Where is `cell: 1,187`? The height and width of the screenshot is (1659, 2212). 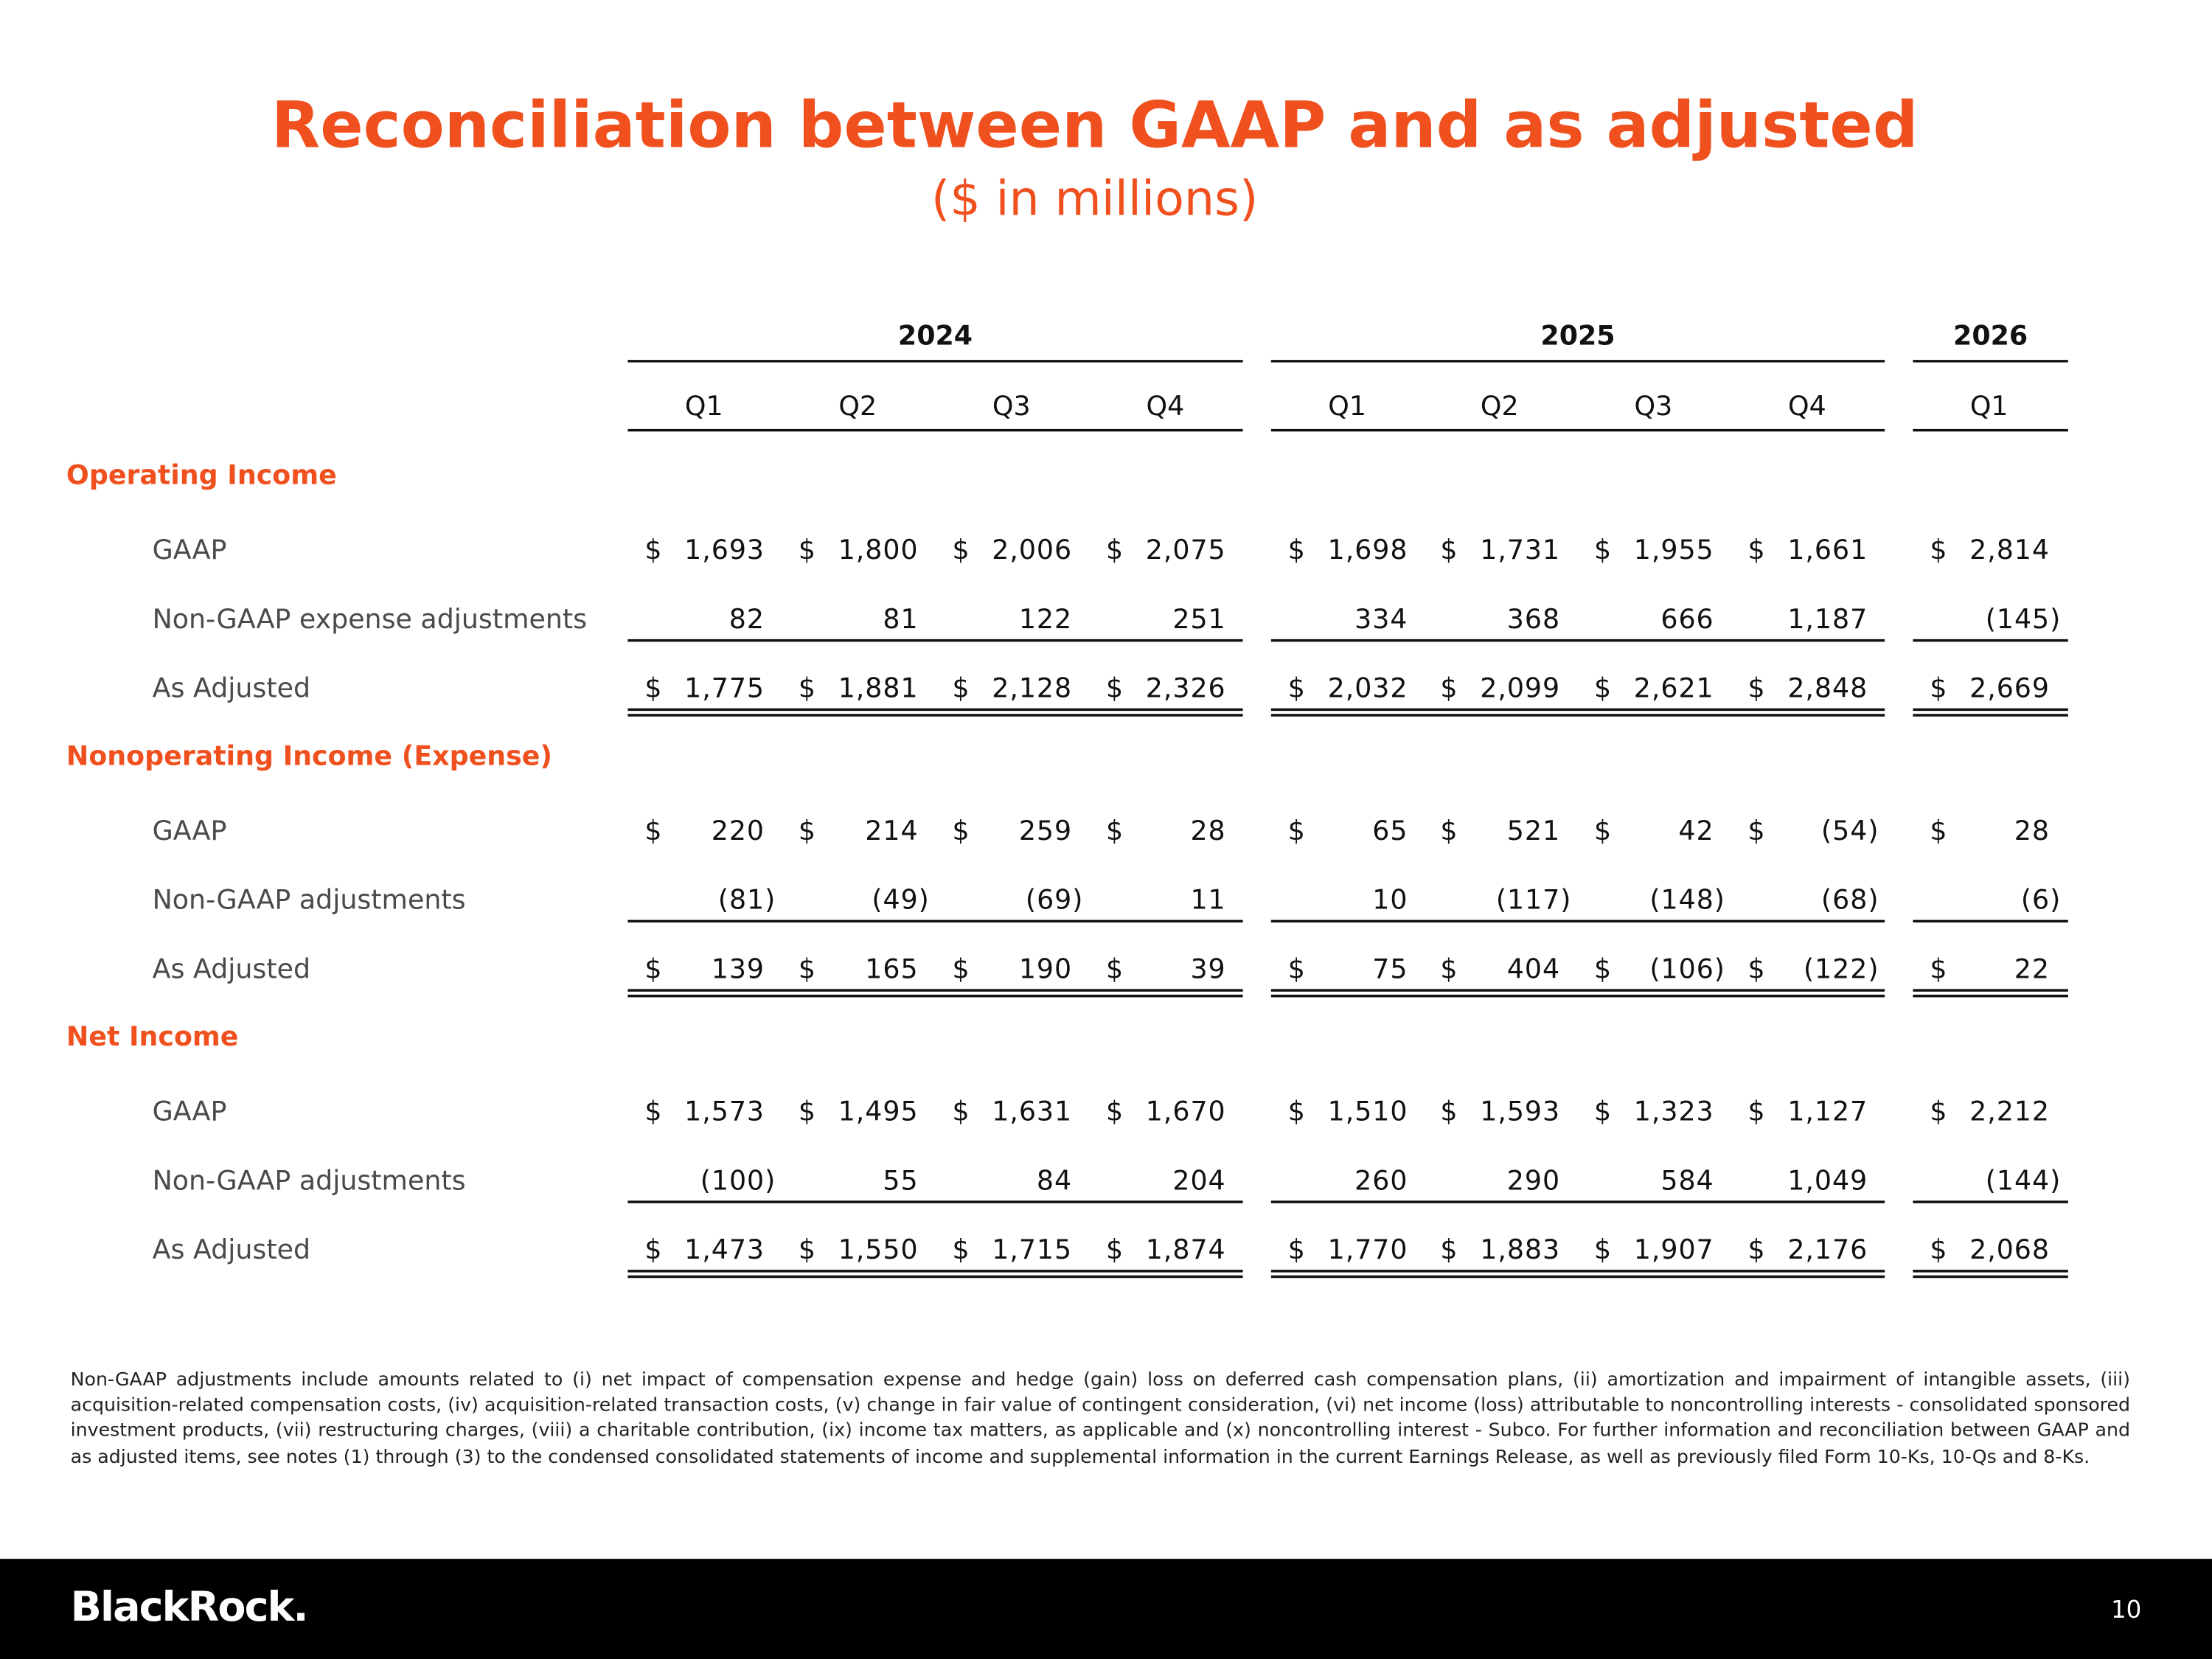 cell: 1,187 is located at coordinates (1827, 619).